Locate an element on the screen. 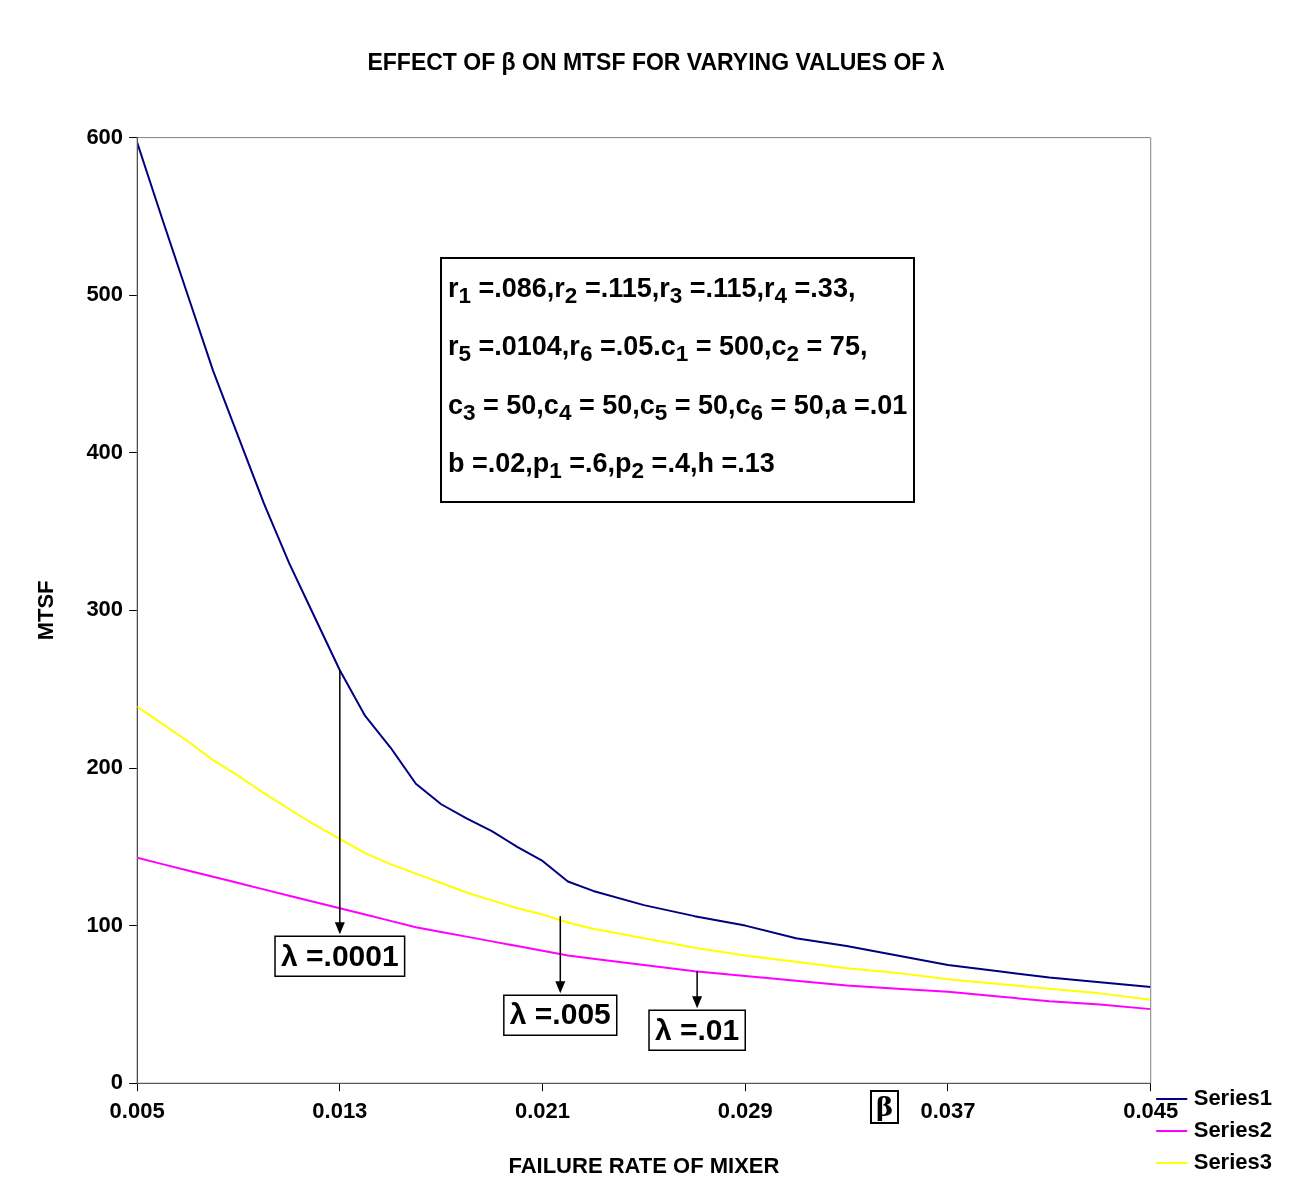  x-axis-title: FAILURE RATE OF MIXER is located at coordinates (644, 1165).